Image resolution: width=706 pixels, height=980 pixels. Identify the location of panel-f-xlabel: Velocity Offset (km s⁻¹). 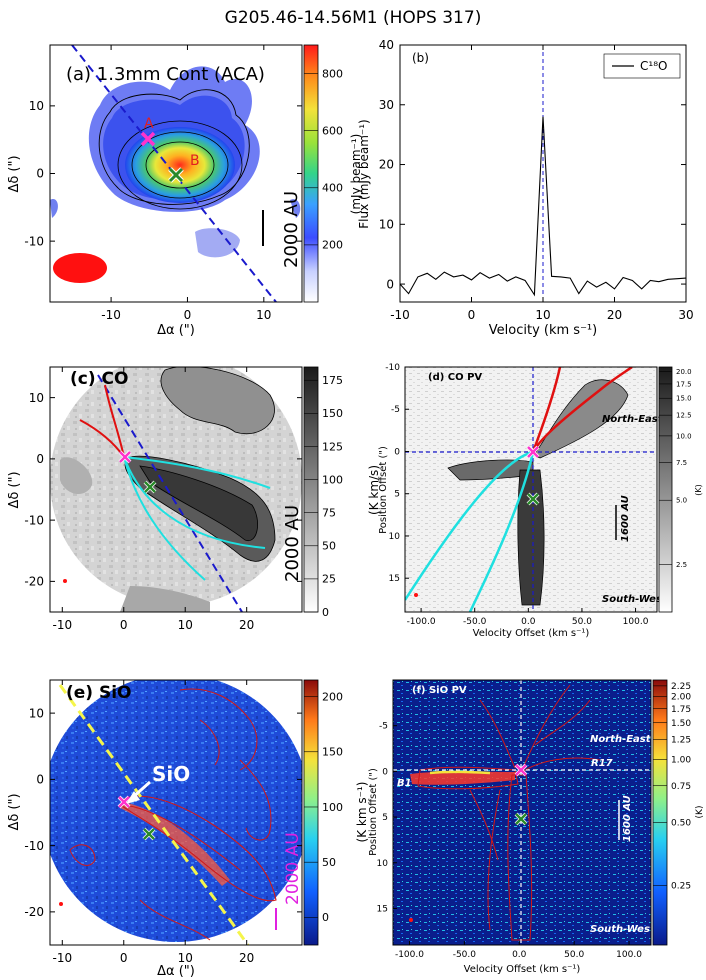
(522, 969).